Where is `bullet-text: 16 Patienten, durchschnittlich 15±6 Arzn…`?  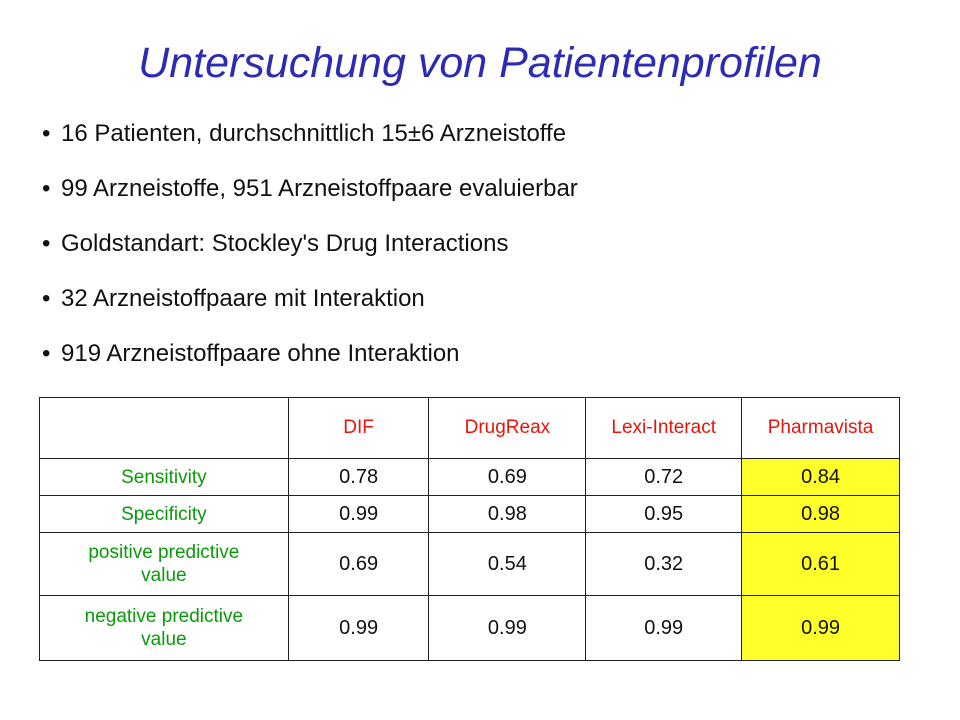
bullet-text: 16 Patienten, durchschnittlich 15±6 Arzn… is located at coordinates (314, 133).